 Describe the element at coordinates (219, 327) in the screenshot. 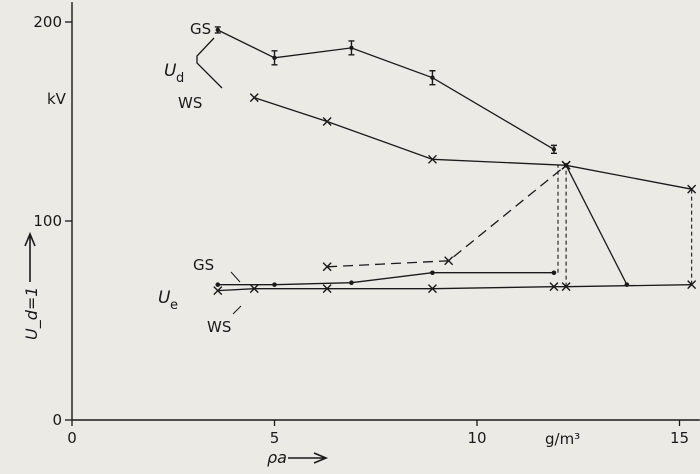

I see `legend-label-ws-ue: WS` at that location.